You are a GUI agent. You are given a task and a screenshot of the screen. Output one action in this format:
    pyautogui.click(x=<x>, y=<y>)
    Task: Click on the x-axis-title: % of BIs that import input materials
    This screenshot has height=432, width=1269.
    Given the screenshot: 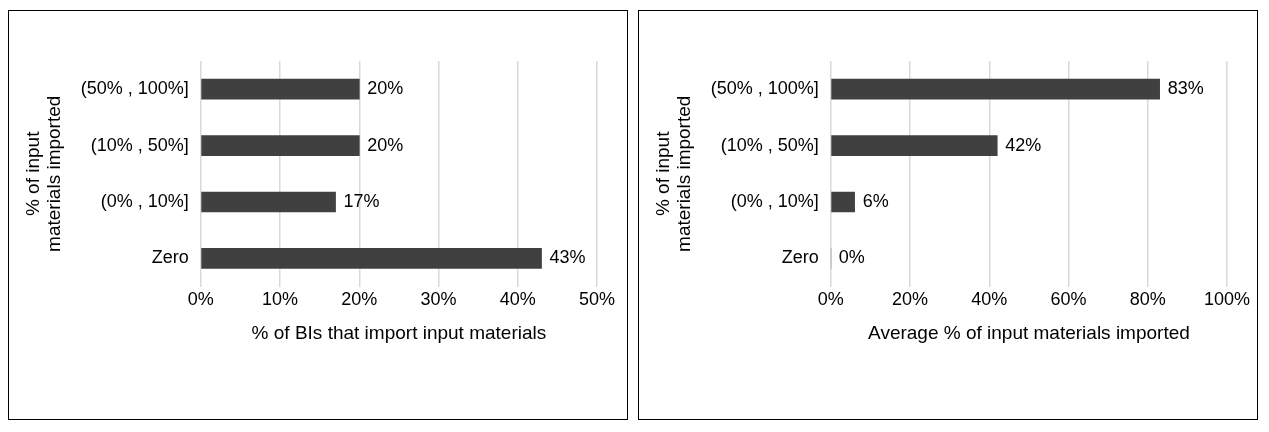 What is the action you would take?
    pyautogui.click(x=399, y=332)
    